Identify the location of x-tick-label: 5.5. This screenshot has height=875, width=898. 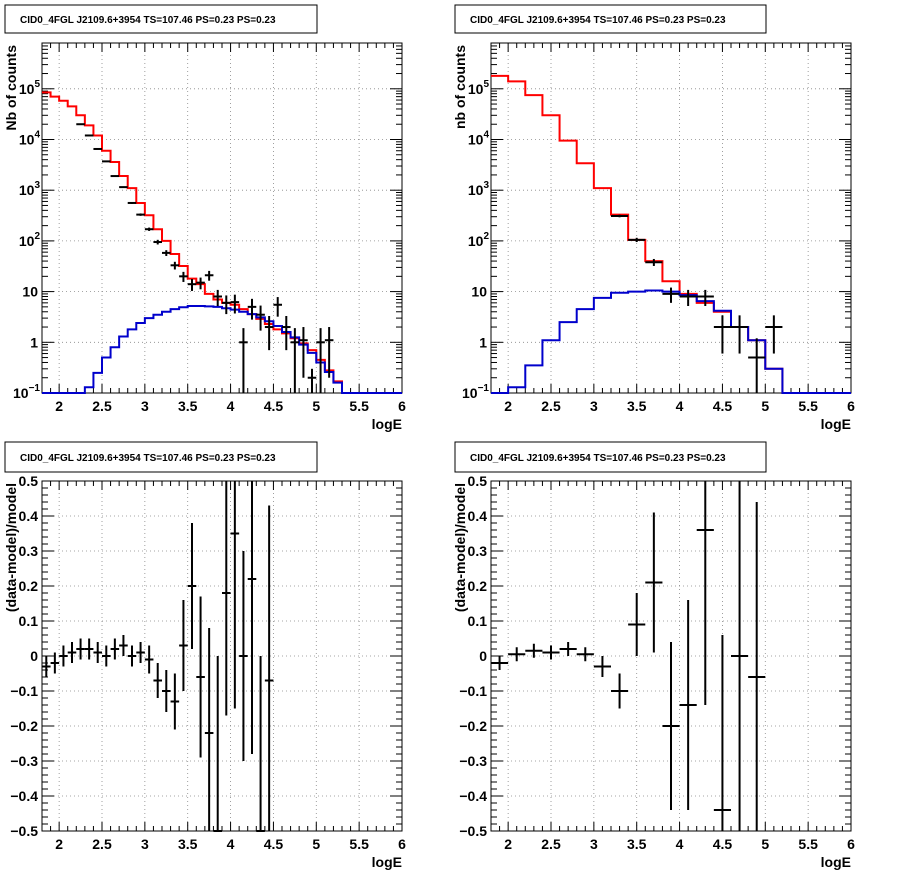
(808, 406).